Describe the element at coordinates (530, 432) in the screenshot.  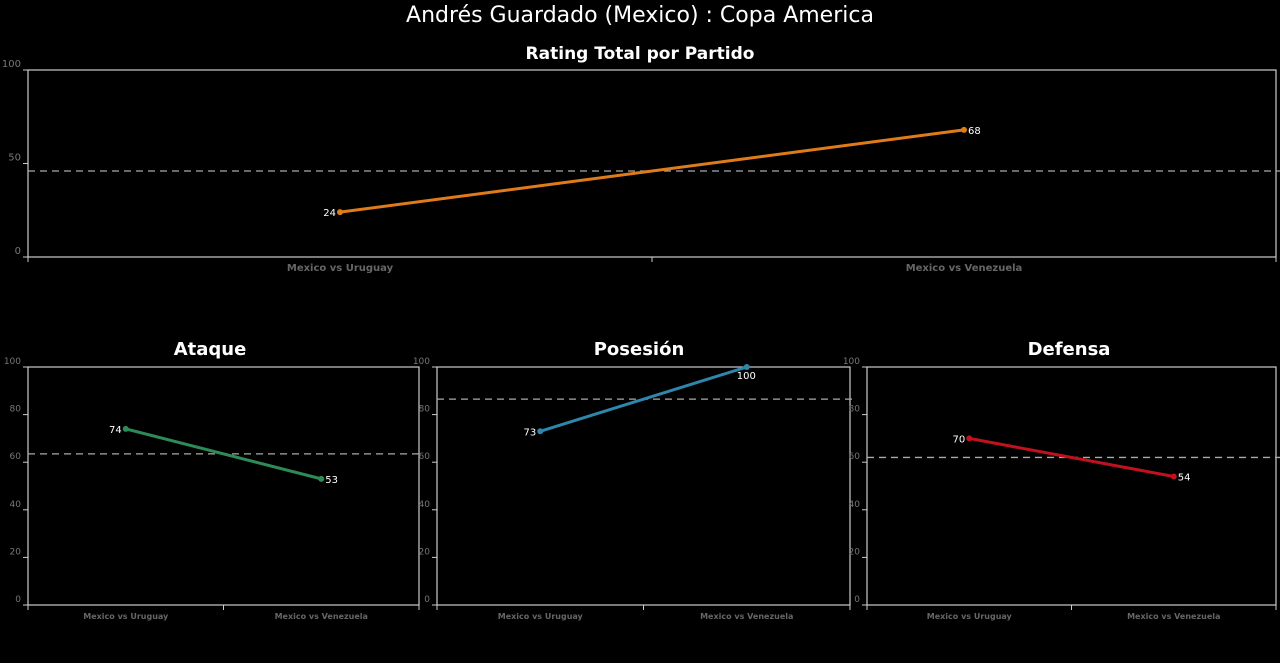
I see `data-label: 73` at that location.